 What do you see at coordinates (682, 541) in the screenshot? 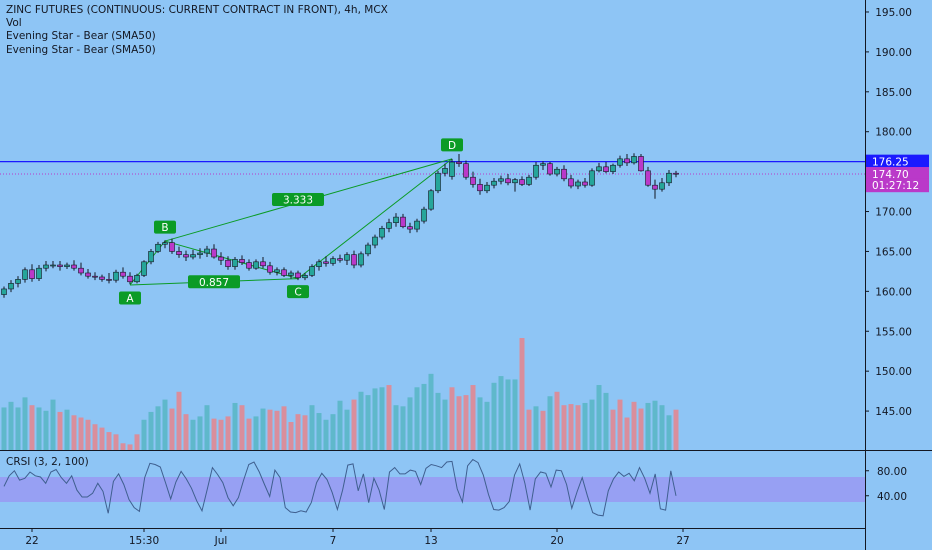
I see `x-tick-label: 27` at bounding box center [682, 541].